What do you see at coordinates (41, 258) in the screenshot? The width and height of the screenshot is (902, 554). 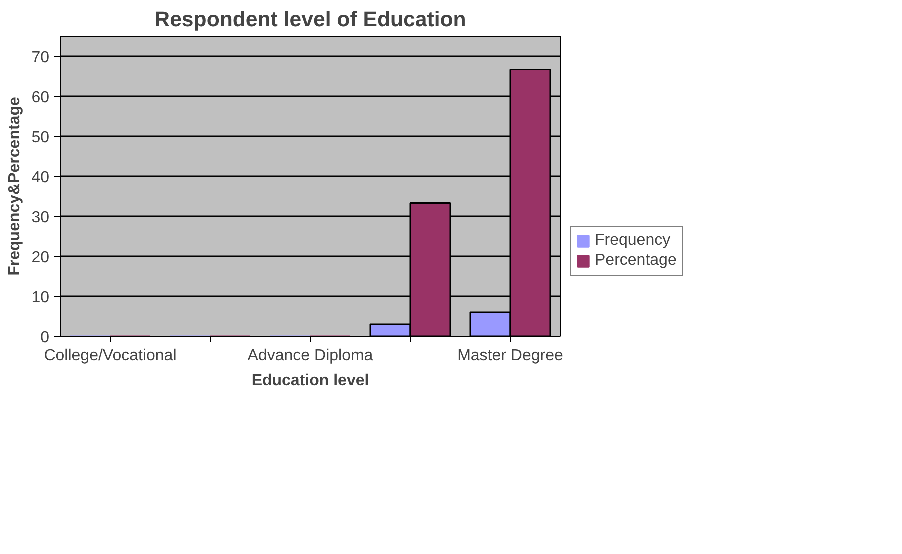 I see `y-tick-label: 20` at bounding box center [41, 258].